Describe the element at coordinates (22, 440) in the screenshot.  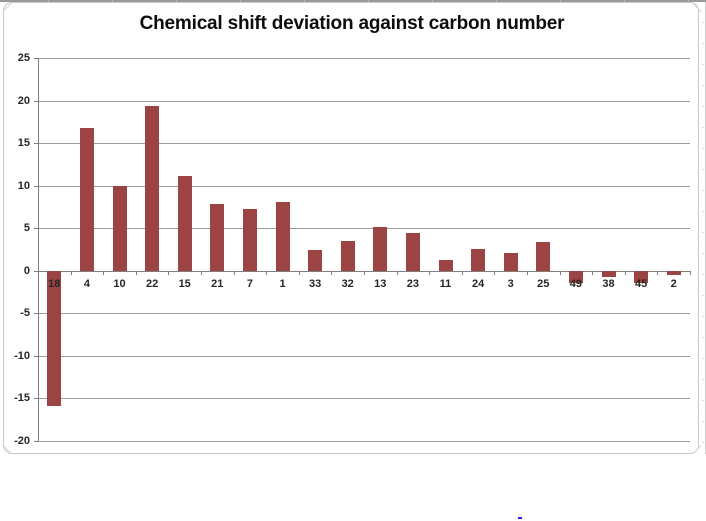
I see `y-axis-tick-label: -20` at that location.